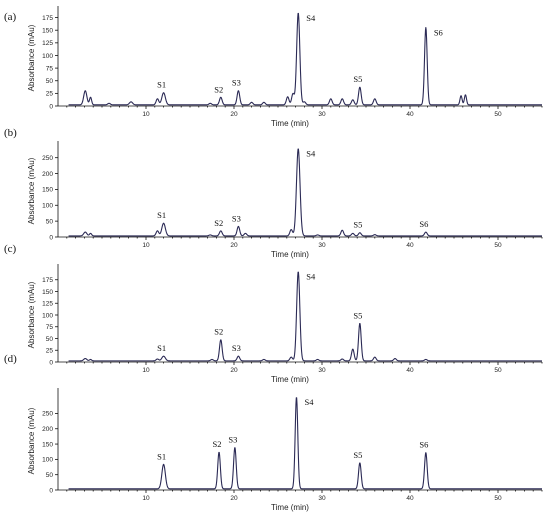 Image resolution: width=550 pixels, height=517 pixels. I want to click on panel-label: (c), so click(10, 249).